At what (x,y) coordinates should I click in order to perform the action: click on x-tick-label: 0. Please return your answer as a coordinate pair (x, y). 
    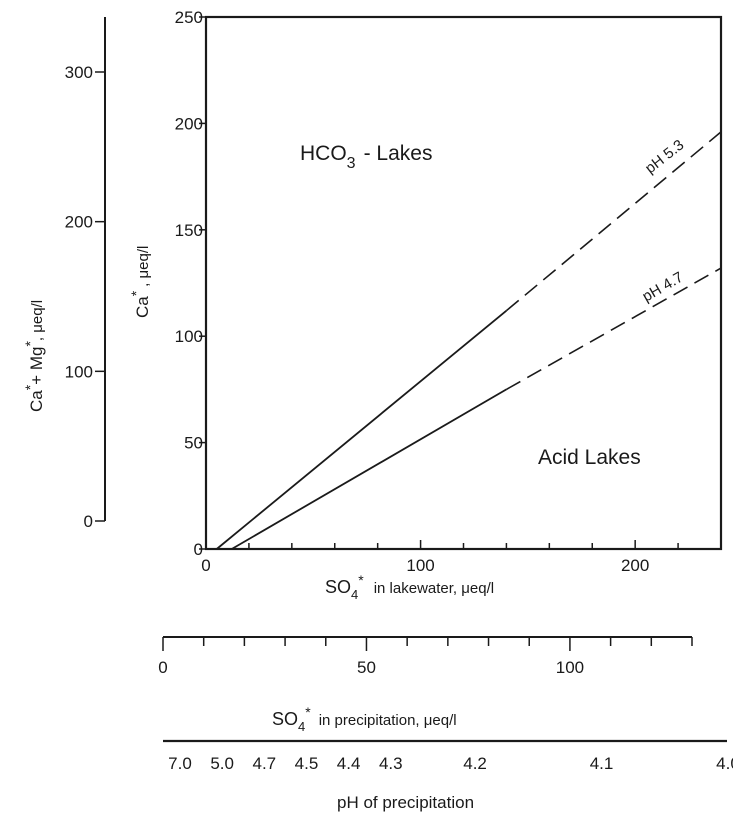
    Looking at the image, I should click on (205, 565).